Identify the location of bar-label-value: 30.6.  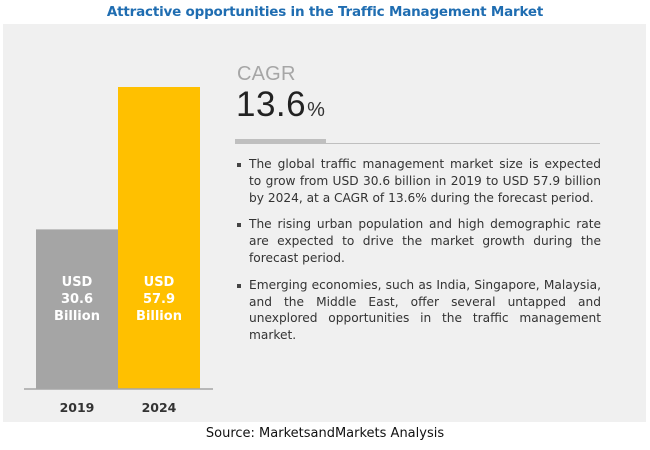
(77, 299).